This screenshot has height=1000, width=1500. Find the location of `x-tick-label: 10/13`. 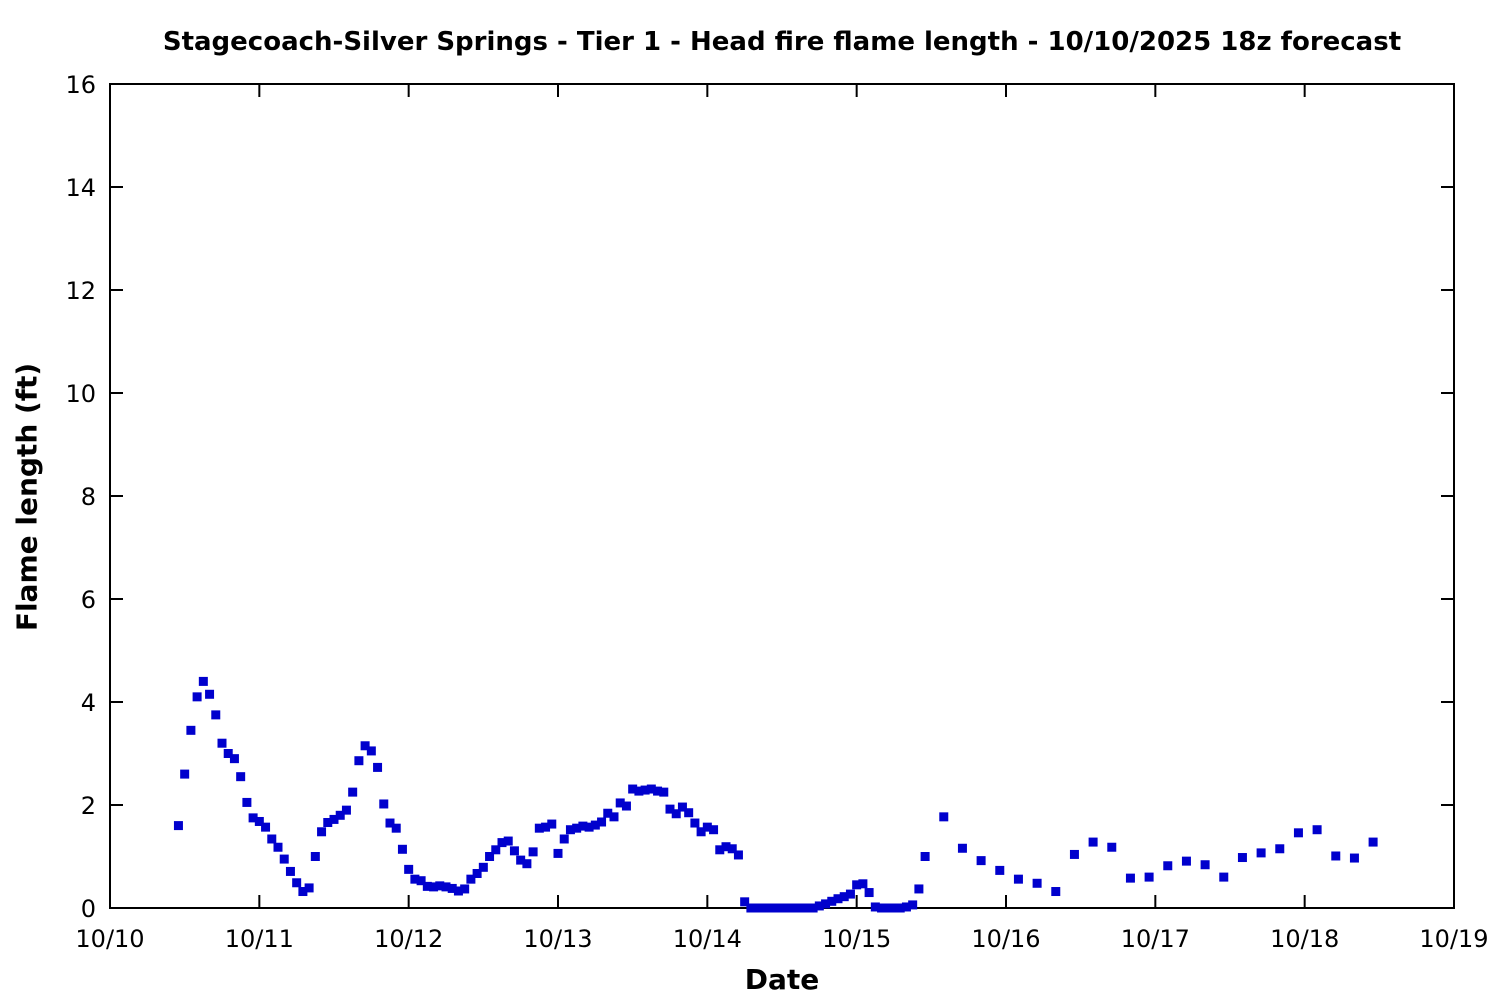

x-tick-label: 10/13 is located at coordinates (557, 939).